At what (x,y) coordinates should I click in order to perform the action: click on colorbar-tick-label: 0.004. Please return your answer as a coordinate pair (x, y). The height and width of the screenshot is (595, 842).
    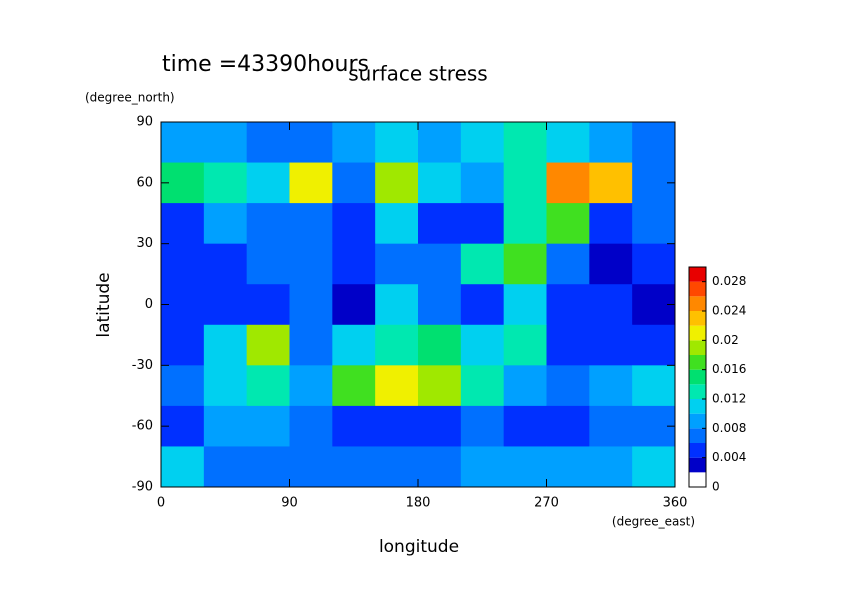
    Looking at the image, I should click on (729, 457).